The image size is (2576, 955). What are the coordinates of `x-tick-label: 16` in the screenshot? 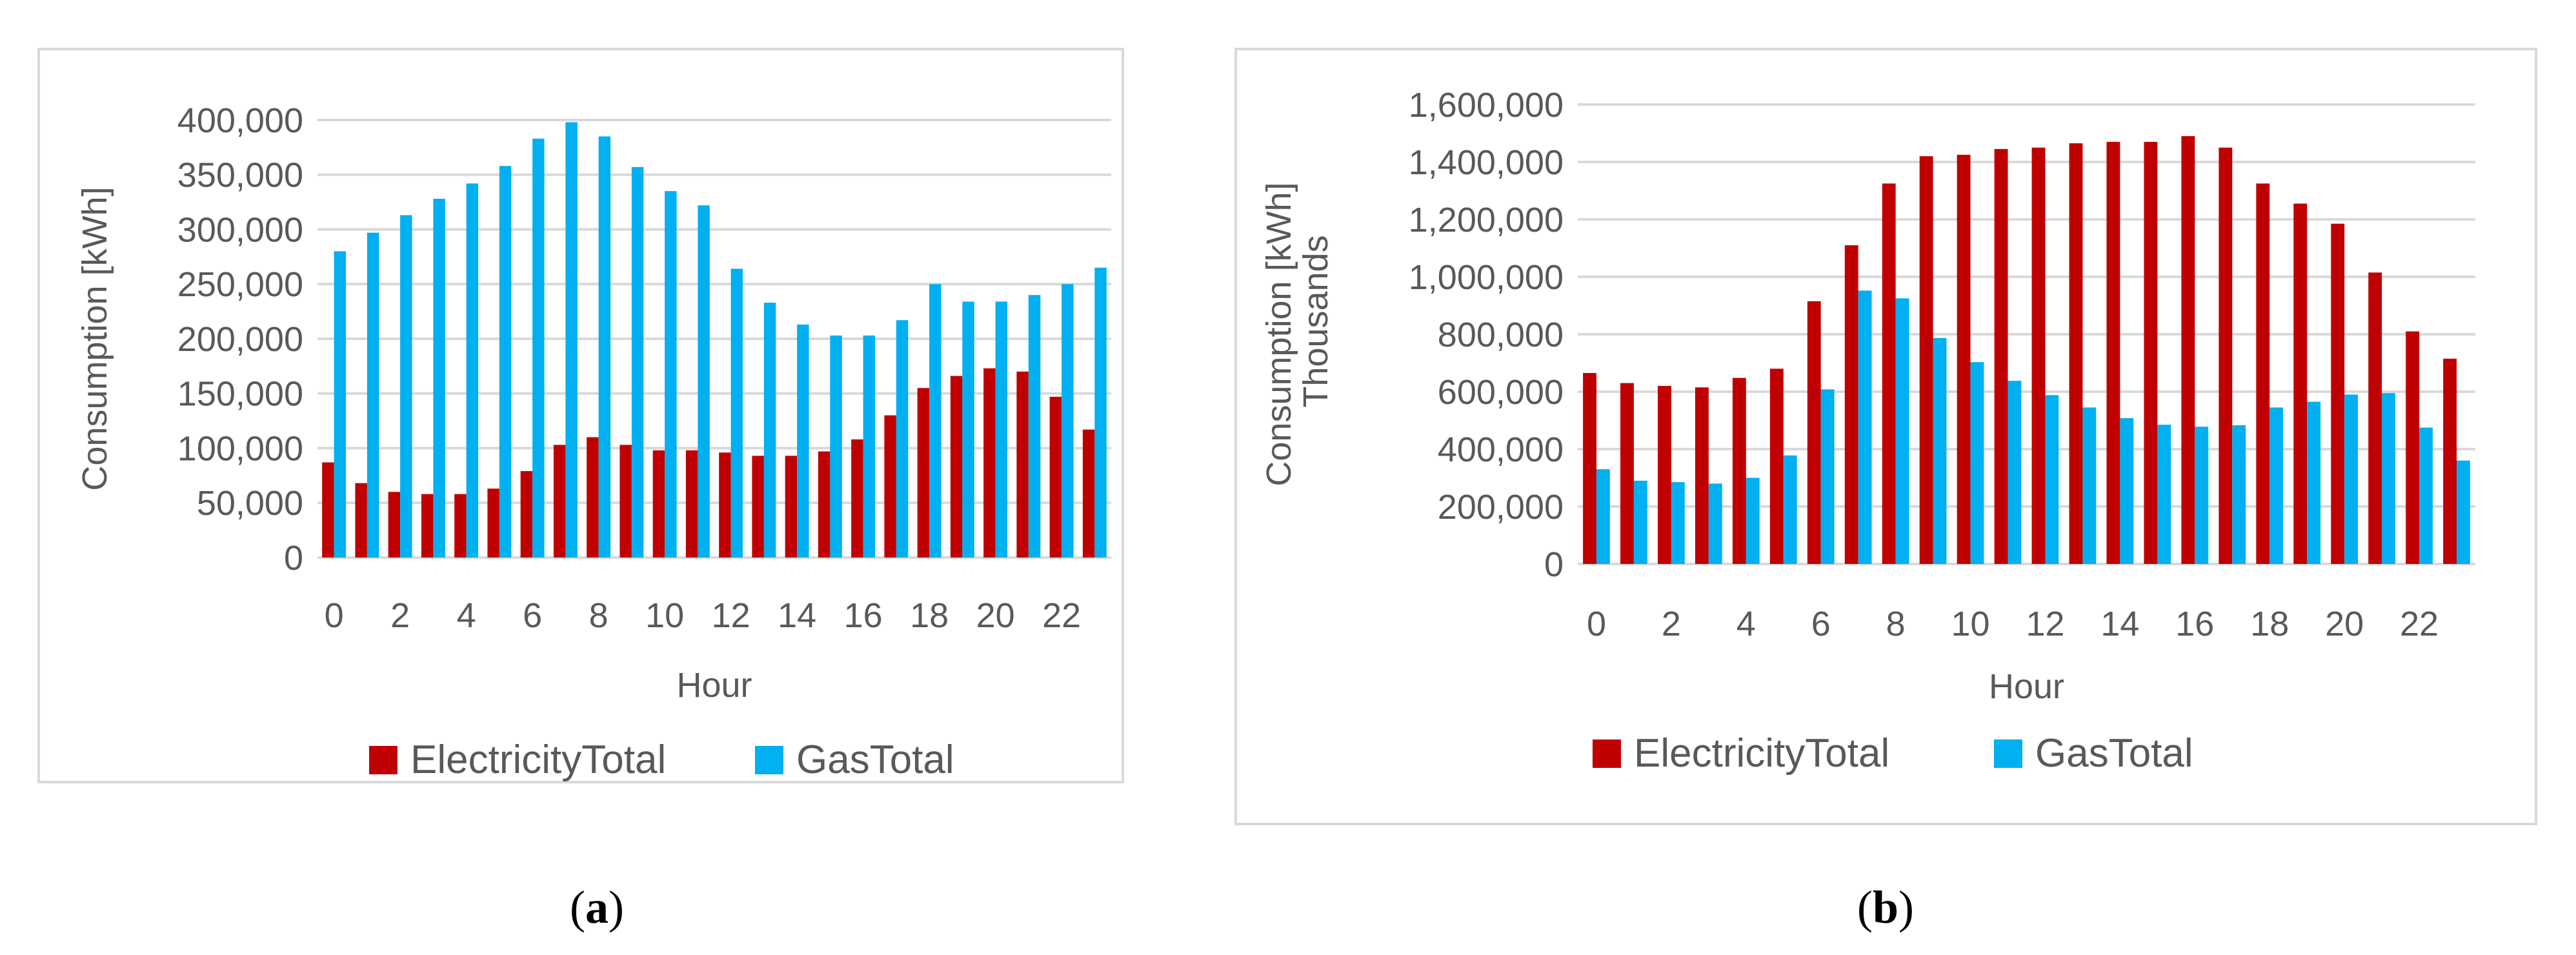 It's located at (864, 615).